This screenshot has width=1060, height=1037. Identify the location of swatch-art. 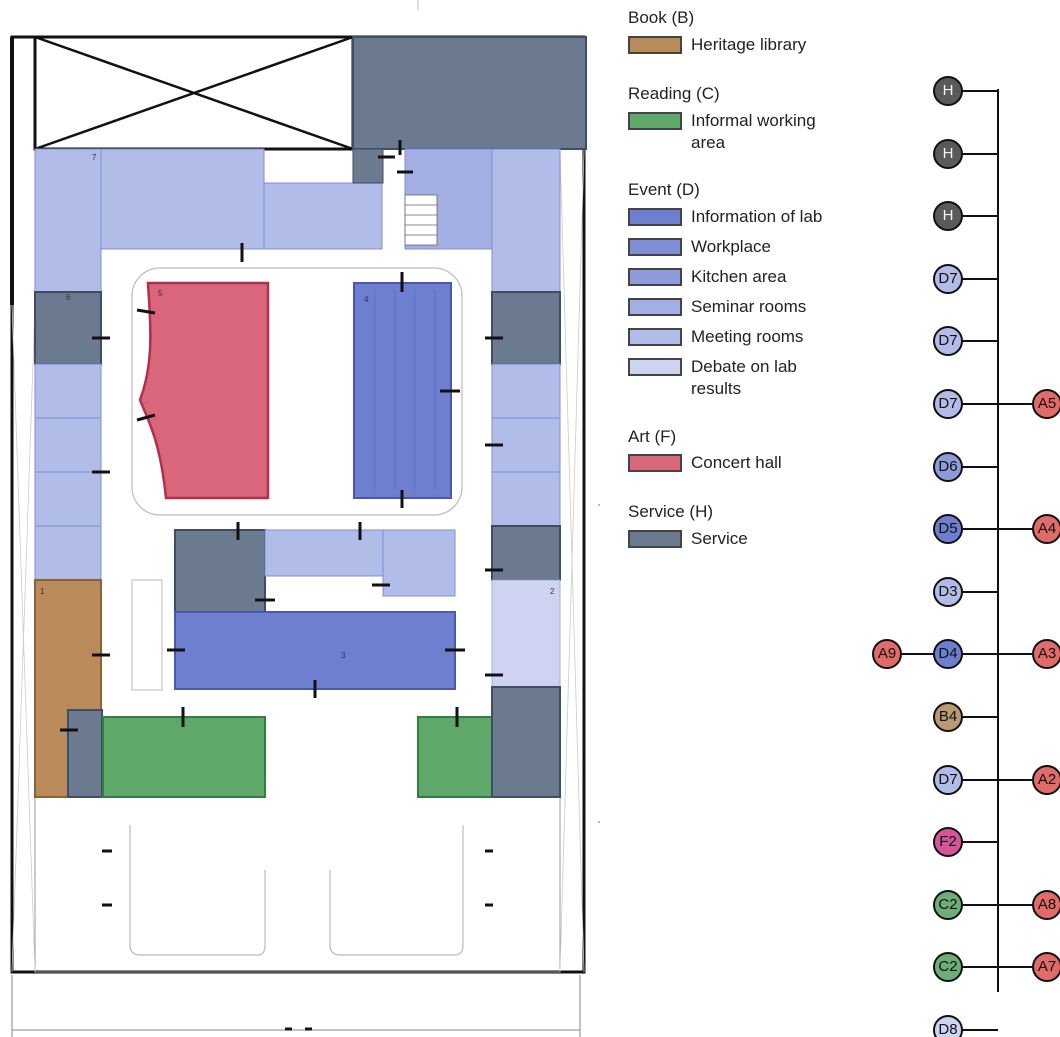
(655, 463).